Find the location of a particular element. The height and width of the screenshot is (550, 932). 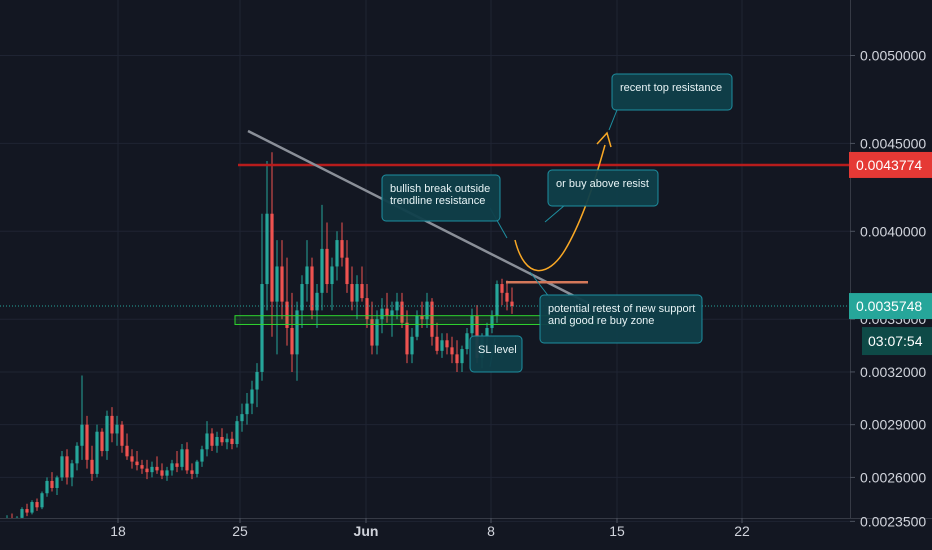

callout-sl: SL level is located at coordinates (496, 354).